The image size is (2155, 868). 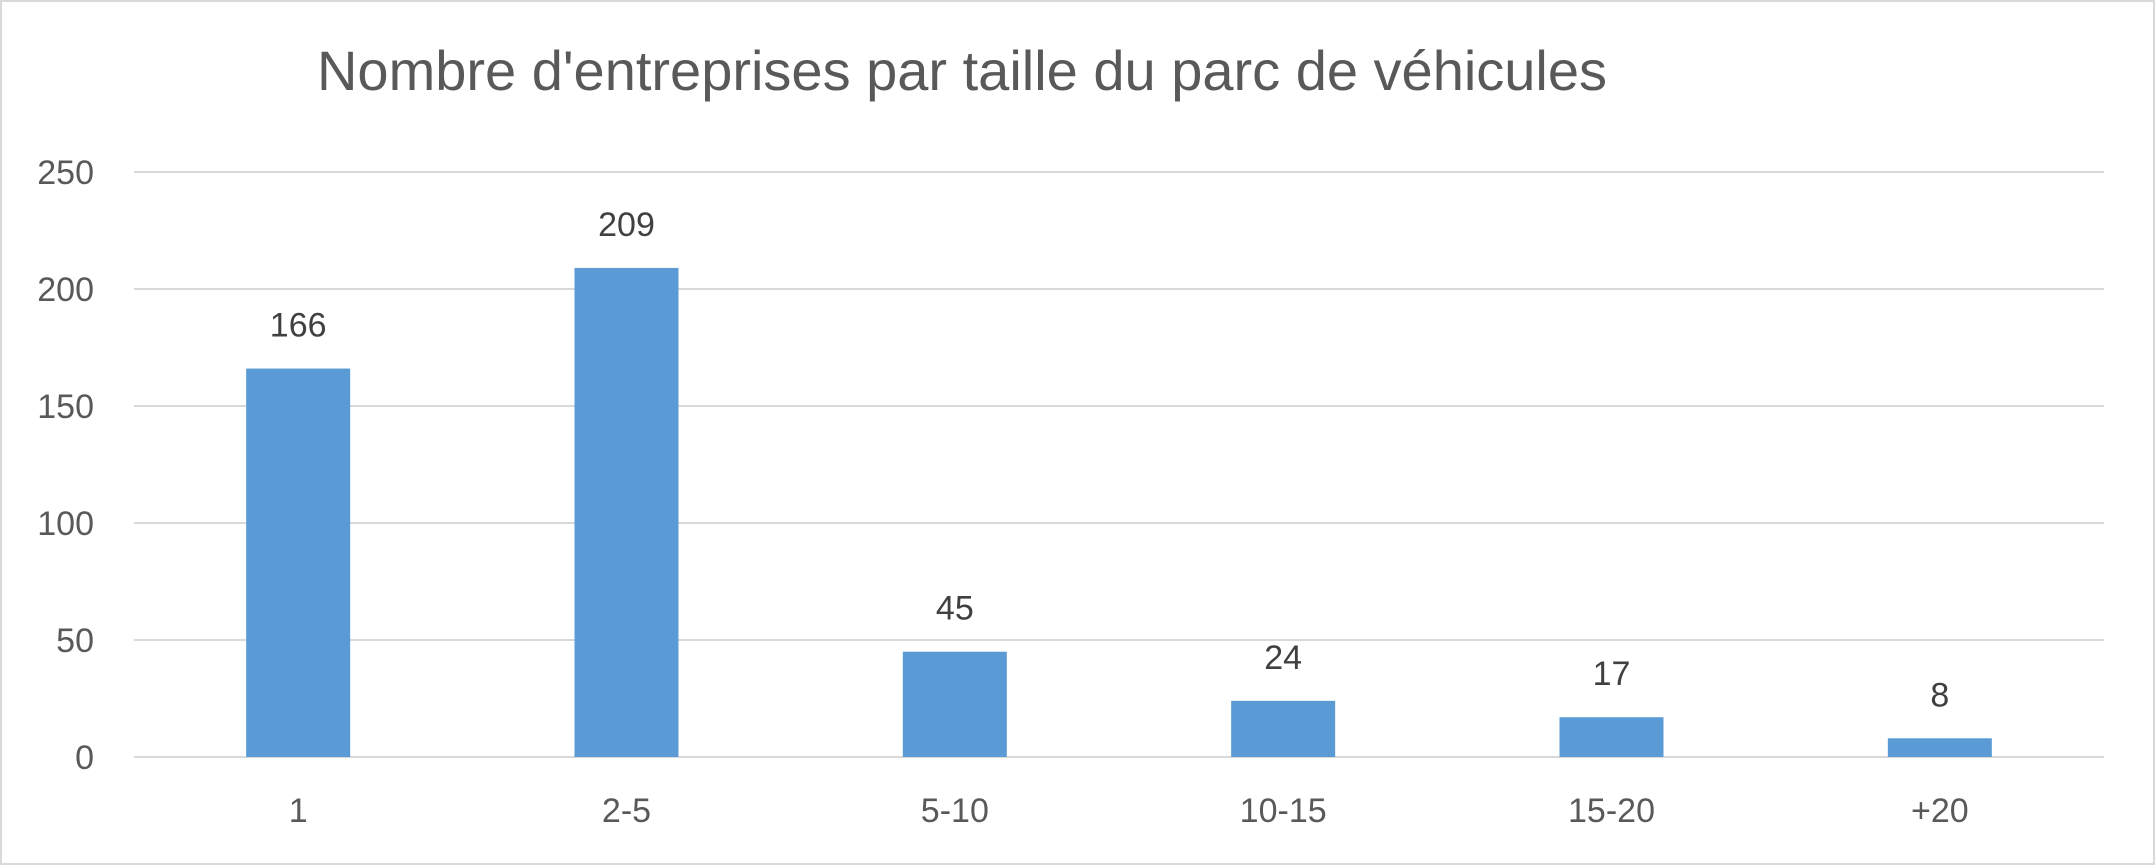 What do you see at coordinates (298, 326) in the screenshot?
I see `data-label: 166` at bounding box center [298, 326].